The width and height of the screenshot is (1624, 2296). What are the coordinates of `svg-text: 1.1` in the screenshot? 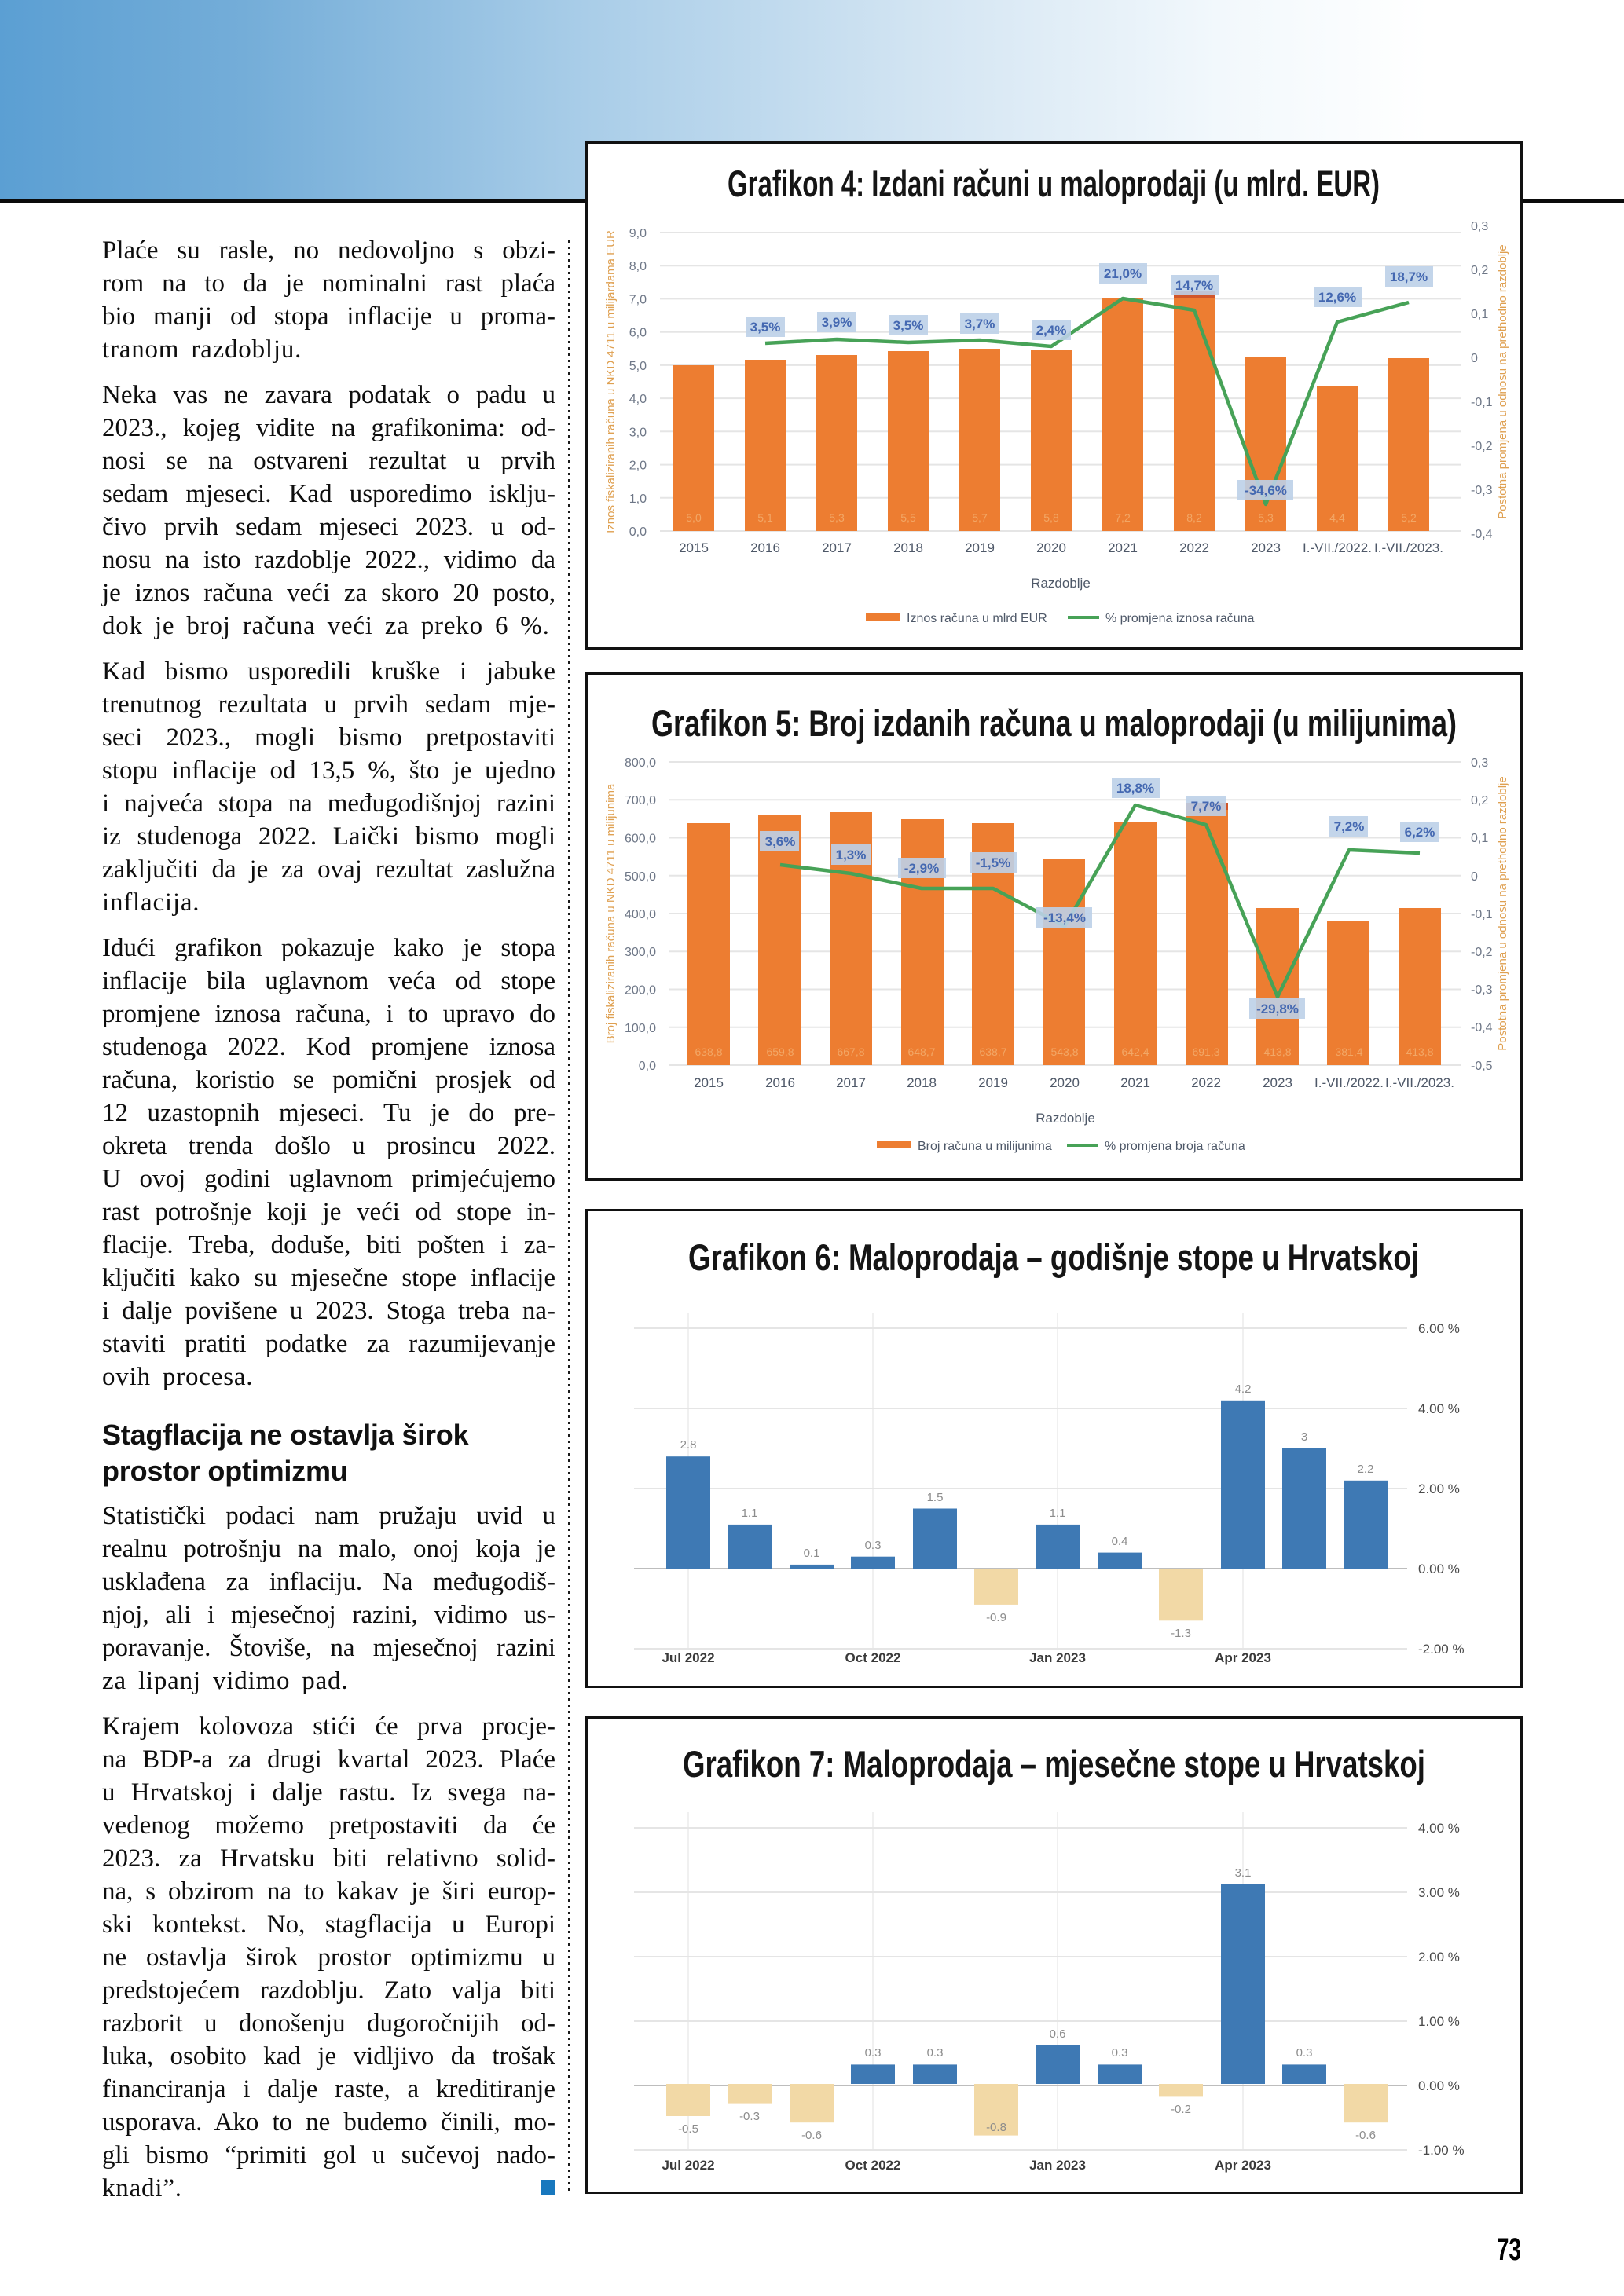 It's located at (750, 1513).